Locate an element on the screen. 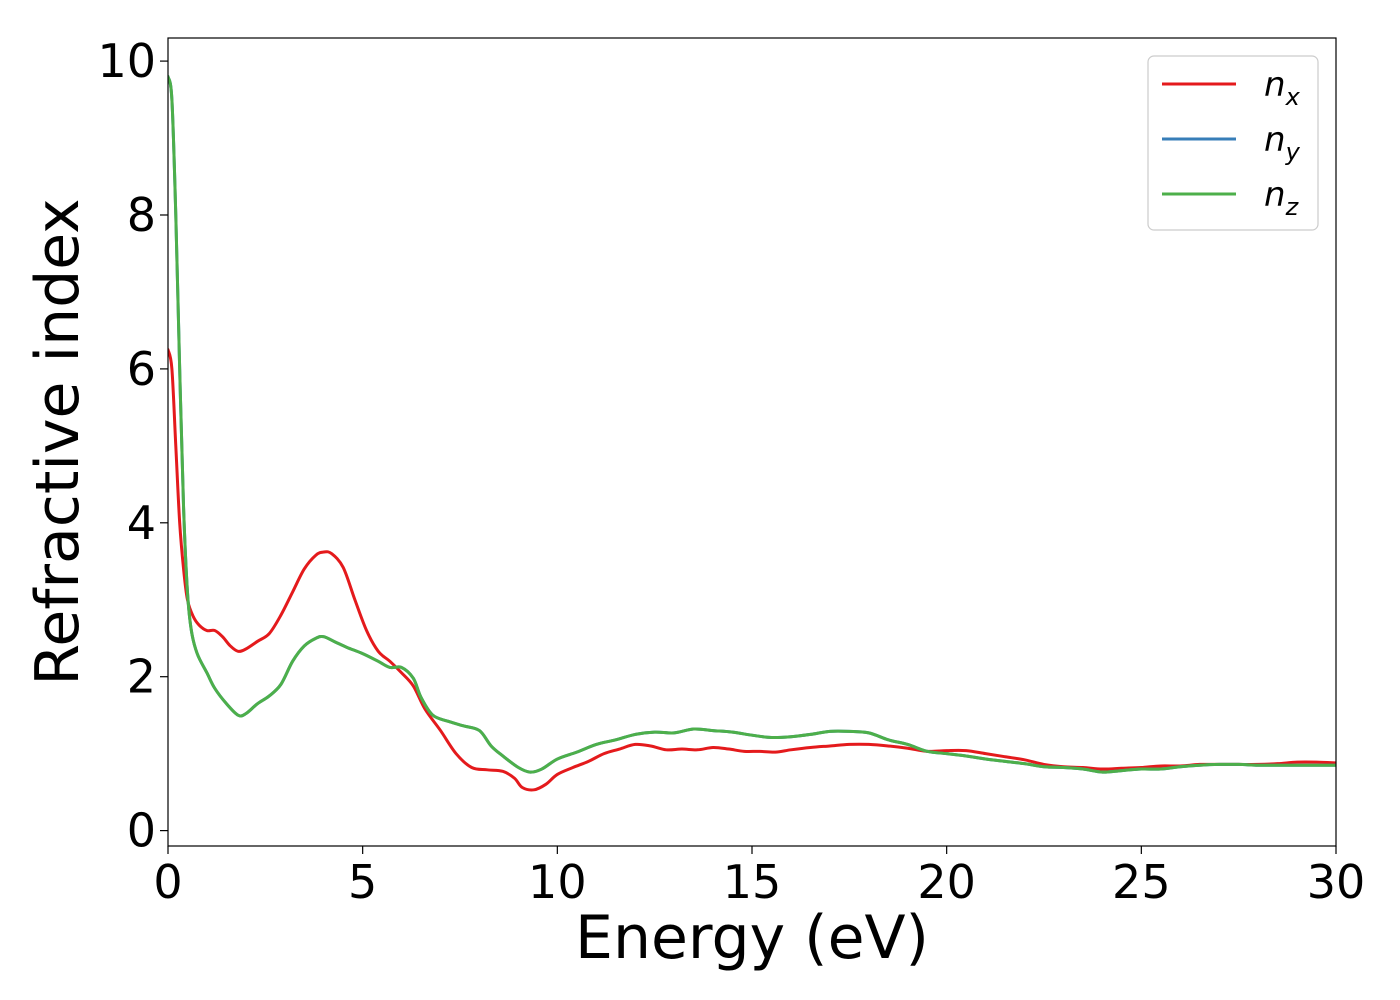 Image resolution: width=1400 pixels, height=1000 pixels. legend-label-nz: nz is located at coordinates (1282, 198).